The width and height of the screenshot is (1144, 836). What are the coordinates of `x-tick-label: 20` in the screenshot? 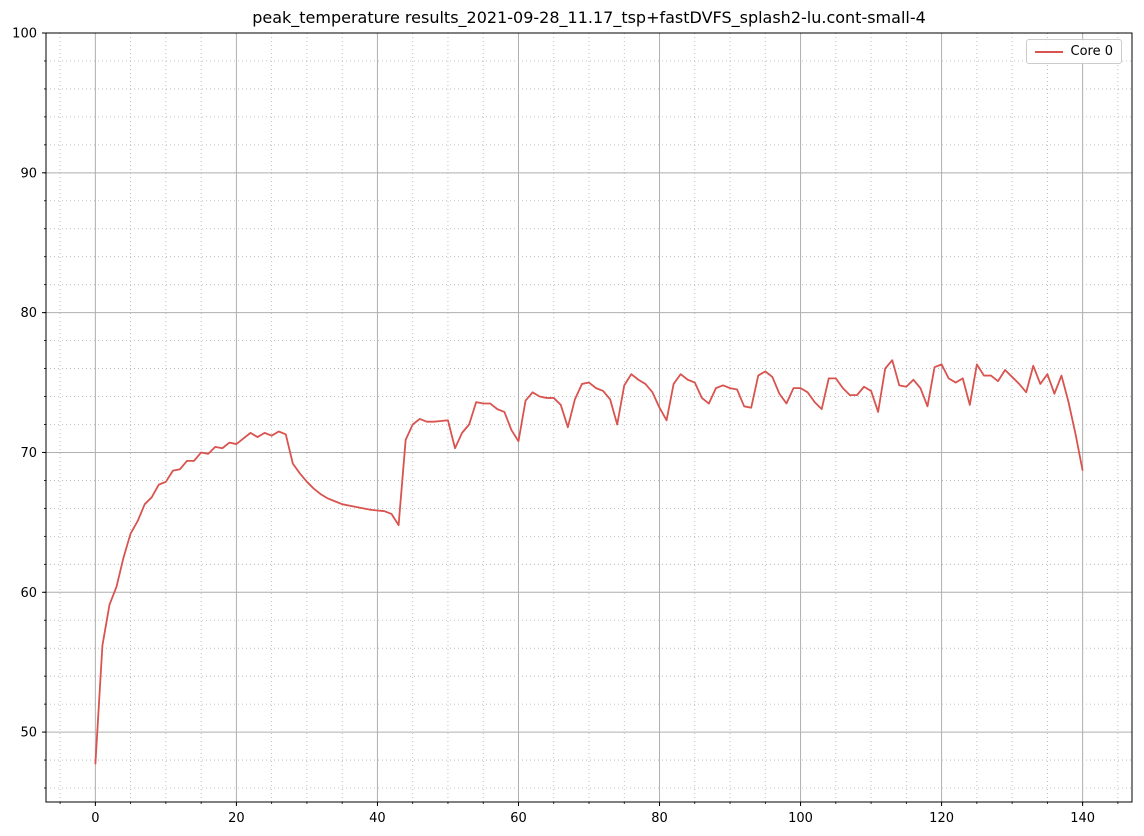 It's located at (236, 818).